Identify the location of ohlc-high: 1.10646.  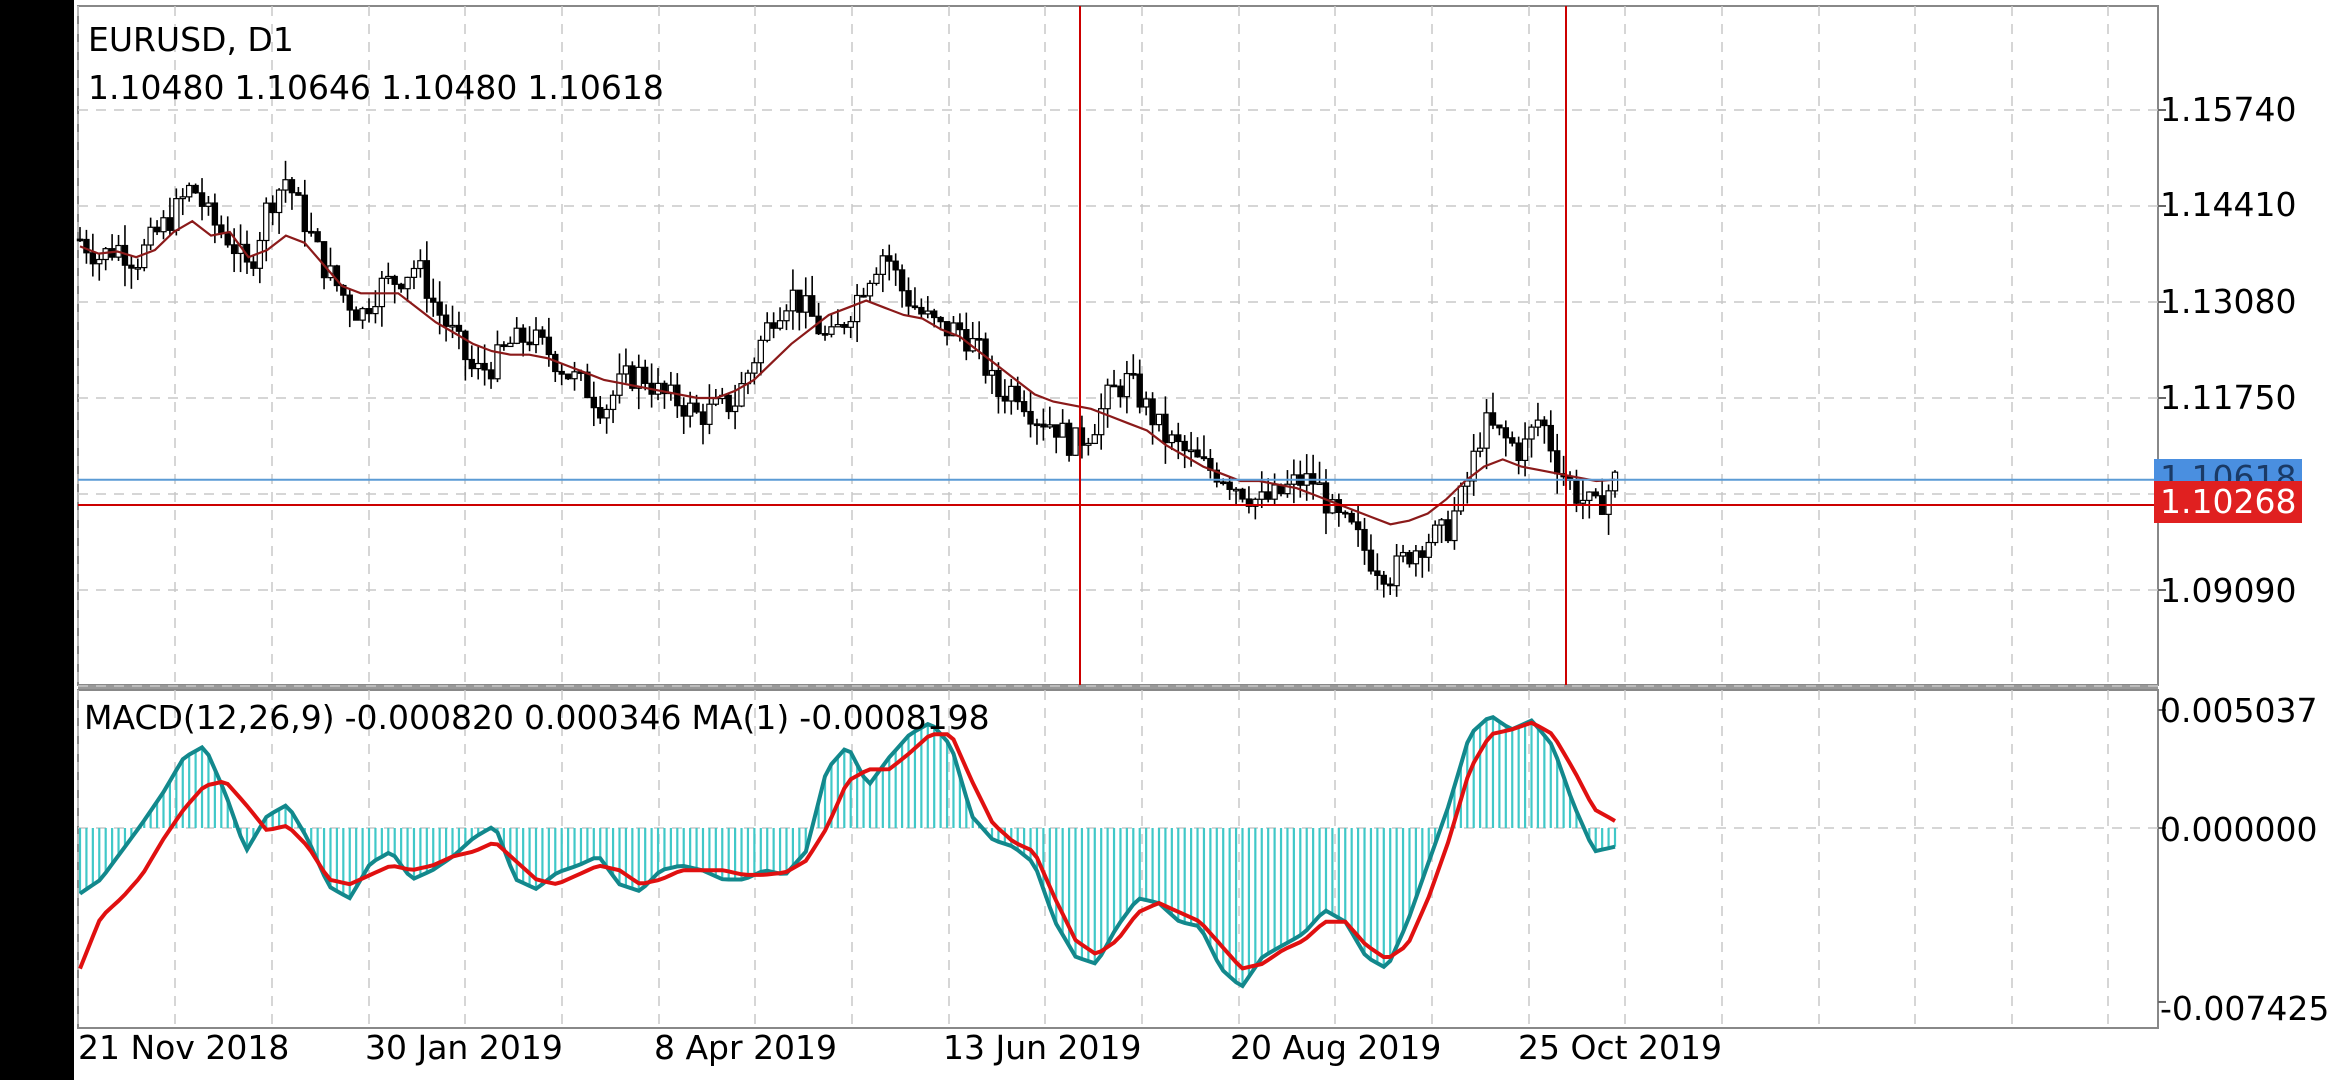
(302, 87).